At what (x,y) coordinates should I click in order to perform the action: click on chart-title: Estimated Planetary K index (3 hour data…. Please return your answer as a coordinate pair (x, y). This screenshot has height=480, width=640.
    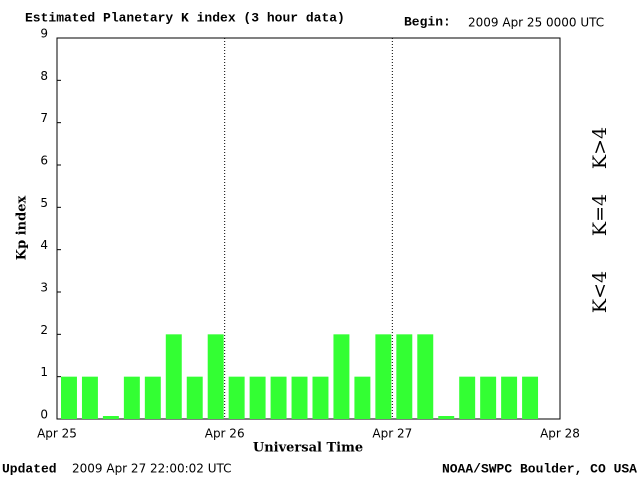
    Looking at the image, I should click on (185, 17).